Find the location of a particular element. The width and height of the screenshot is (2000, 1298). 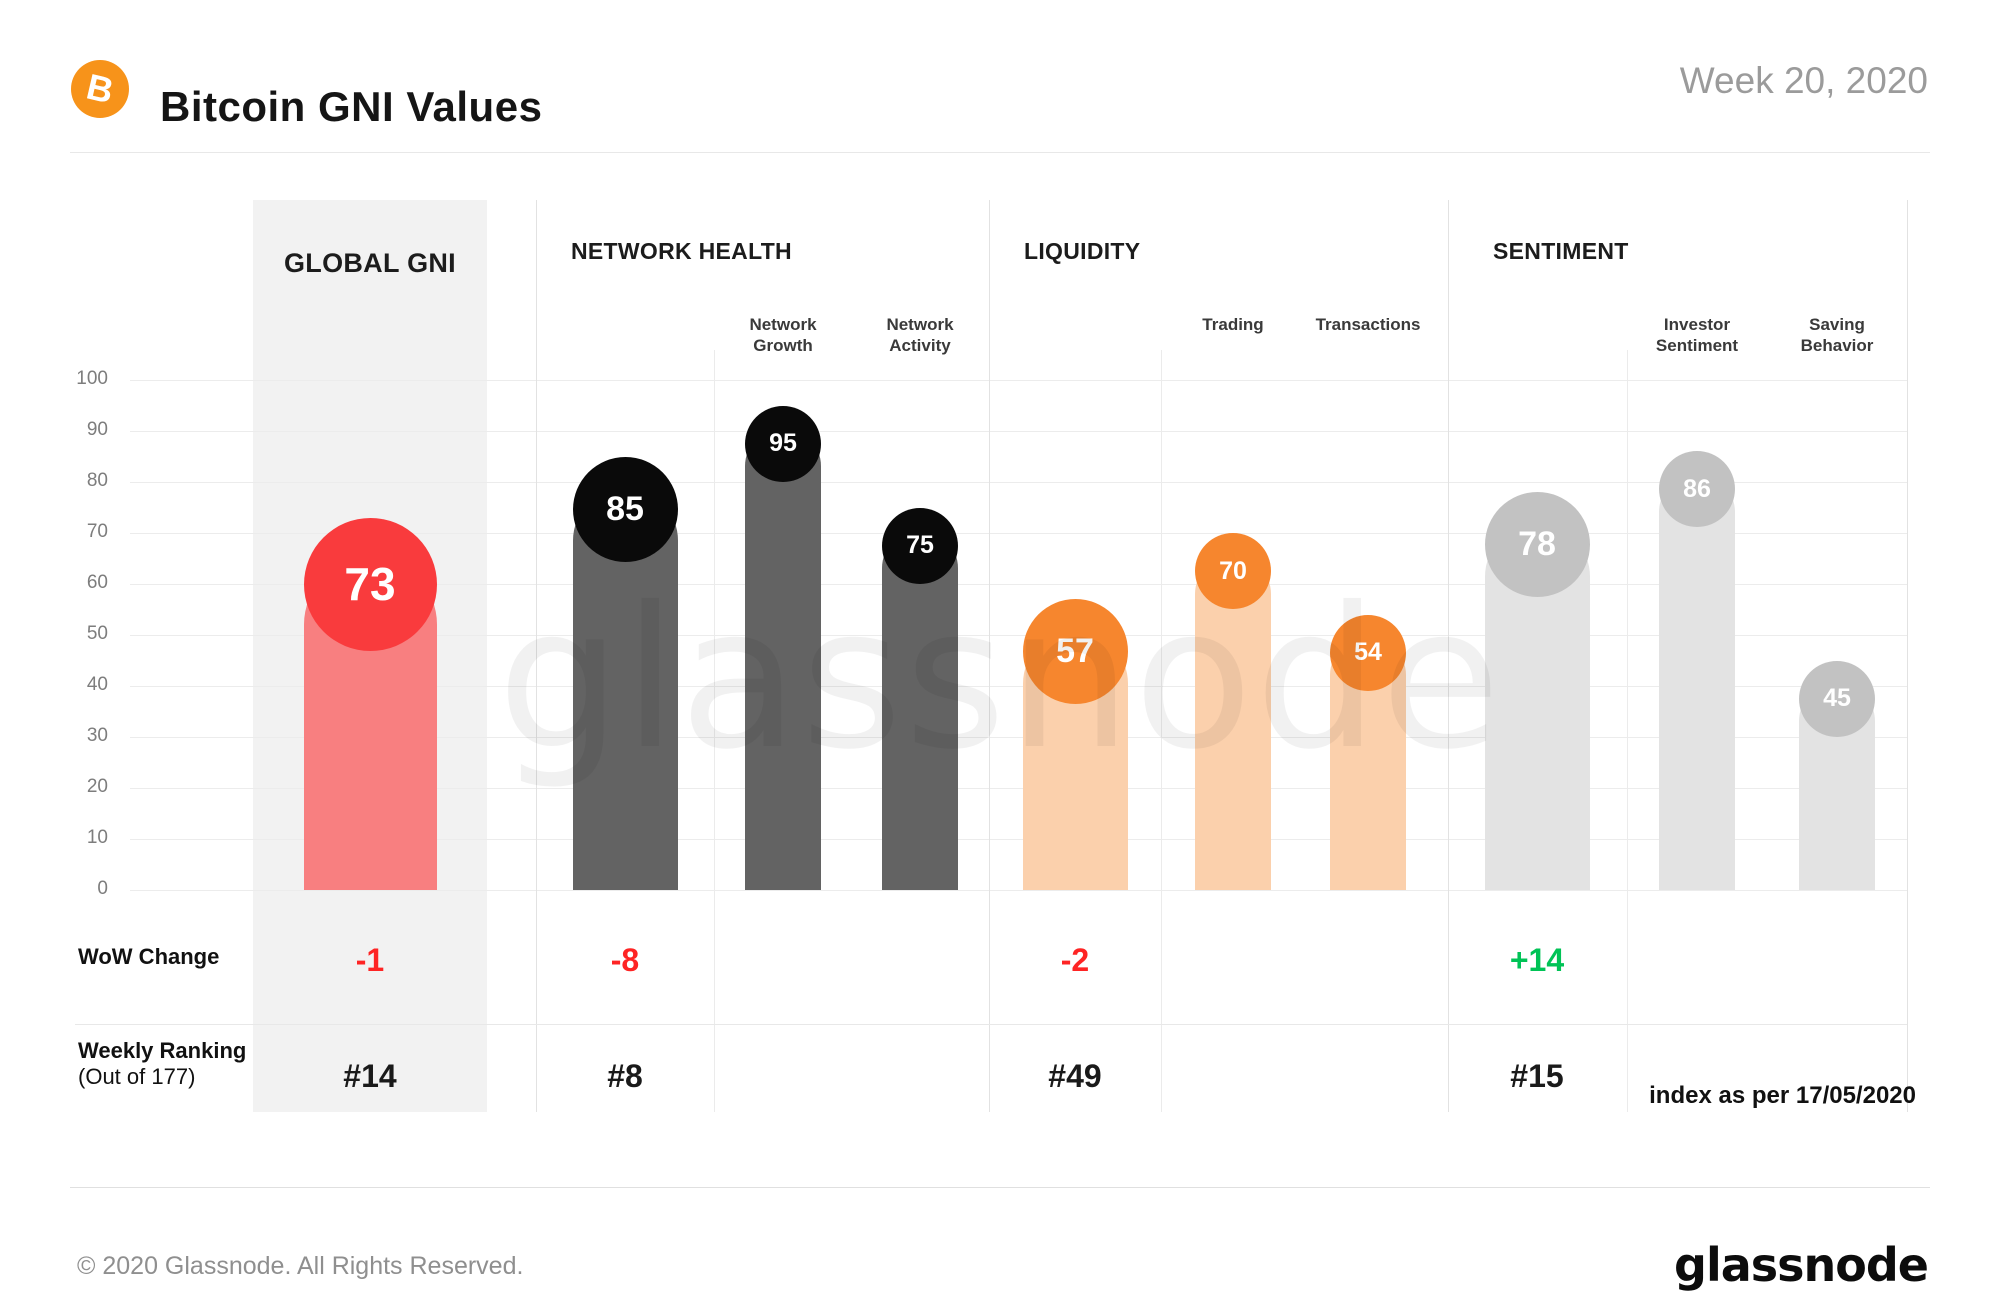

metric-label-transactions: Transactions is located at coordinates (1368, 324).